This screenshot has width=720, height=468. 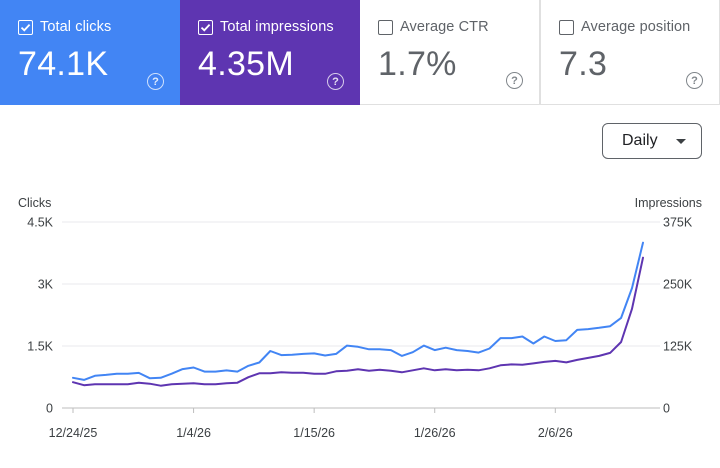 I want to click on x-axis-tick: 12/24/25, so click(x=73, y=433).